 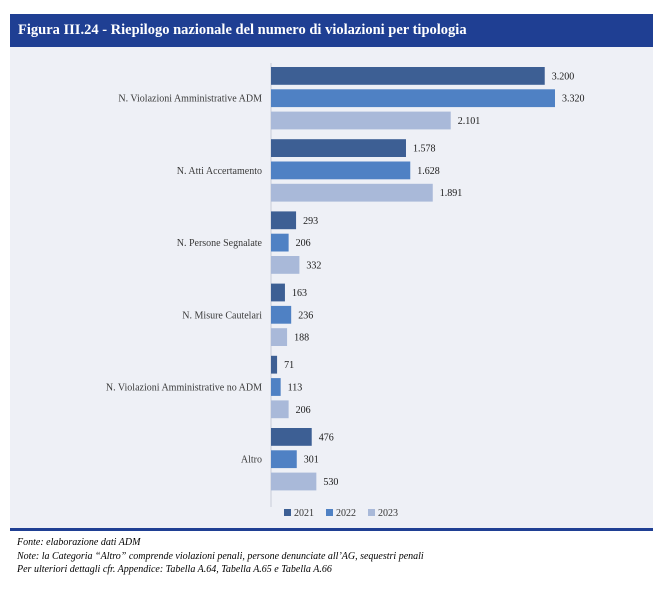 I want to click on legend-swatch-2023, so click(x=371, y=512).